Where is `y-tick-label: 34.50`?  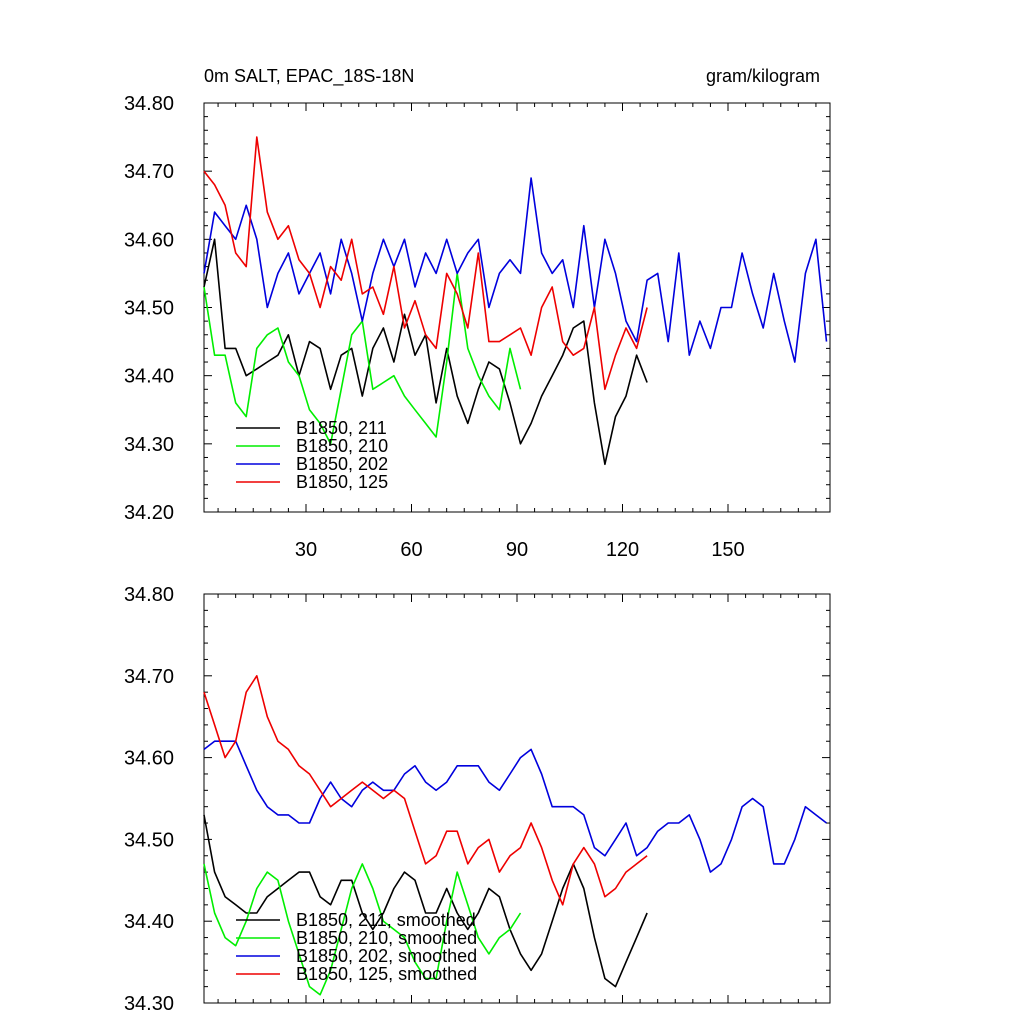 y-tick-label: 34.50 is located at coordinates (149, 309).